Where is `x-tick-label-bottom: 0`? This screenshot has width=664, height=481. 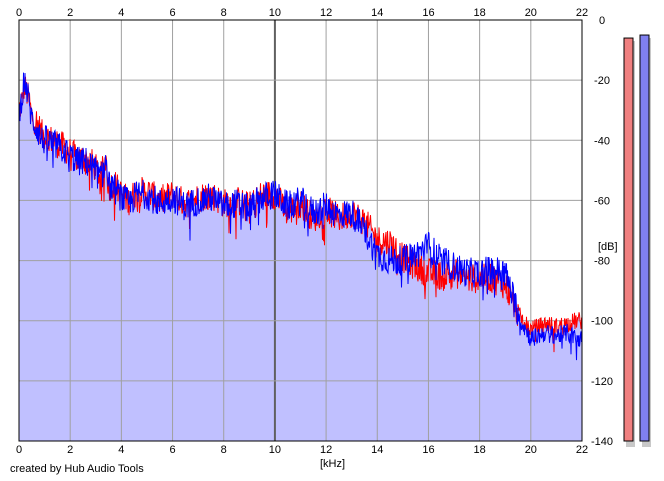 x-tick-label-bottom: 0 is located at coordinates (19, 450).